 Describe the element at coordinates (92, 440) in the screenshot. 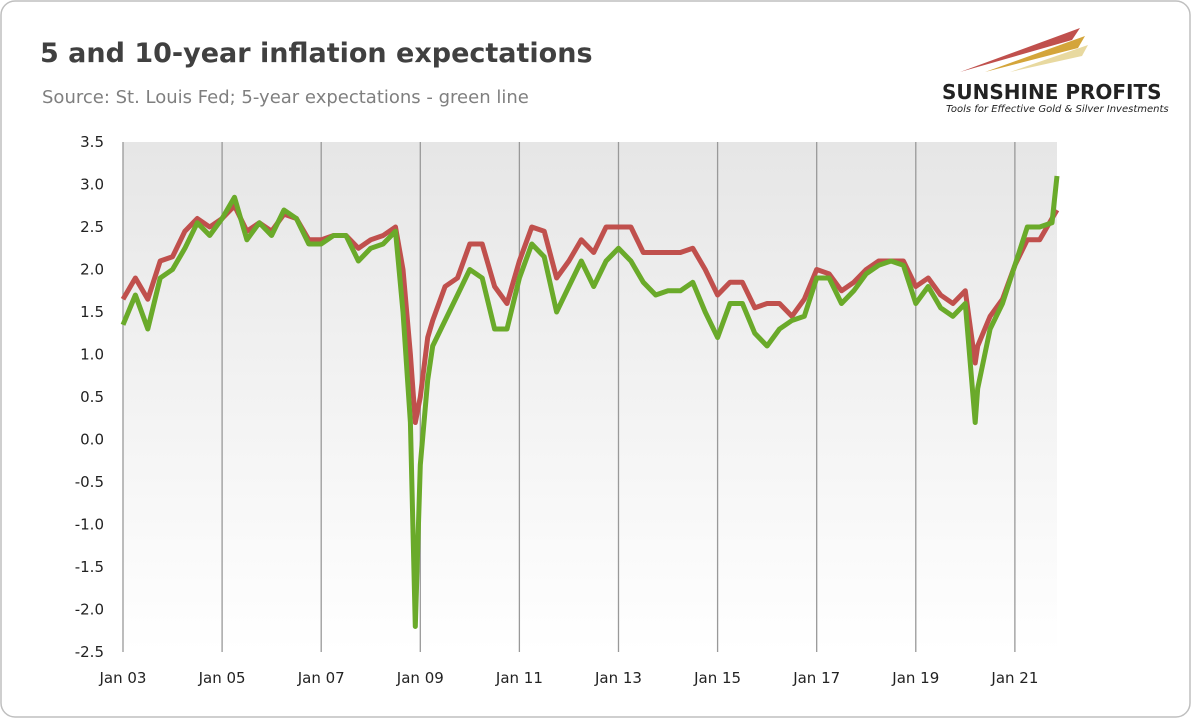

I see `y-tick-label: 0.0` at that location.